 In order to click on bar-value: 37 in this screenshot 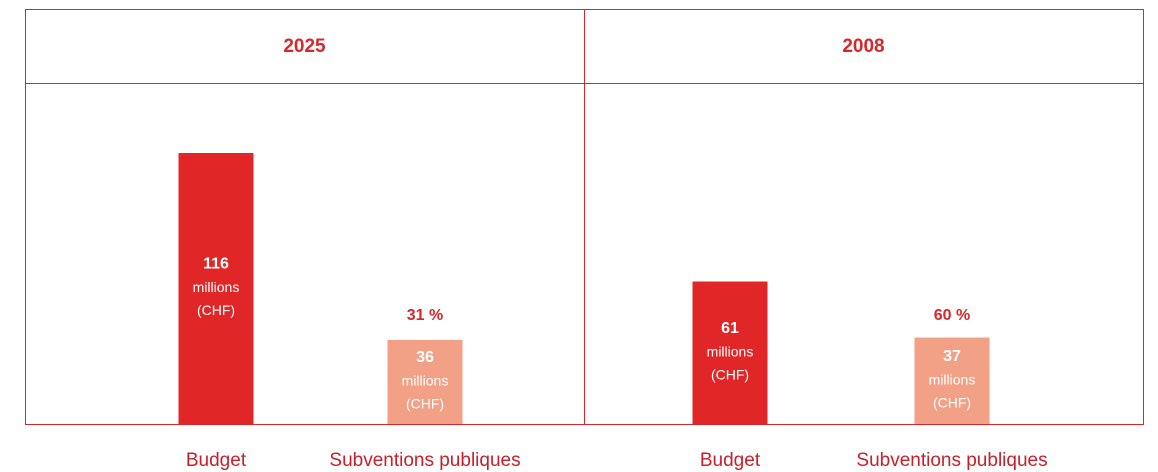, I will do `click(952, 356)`.